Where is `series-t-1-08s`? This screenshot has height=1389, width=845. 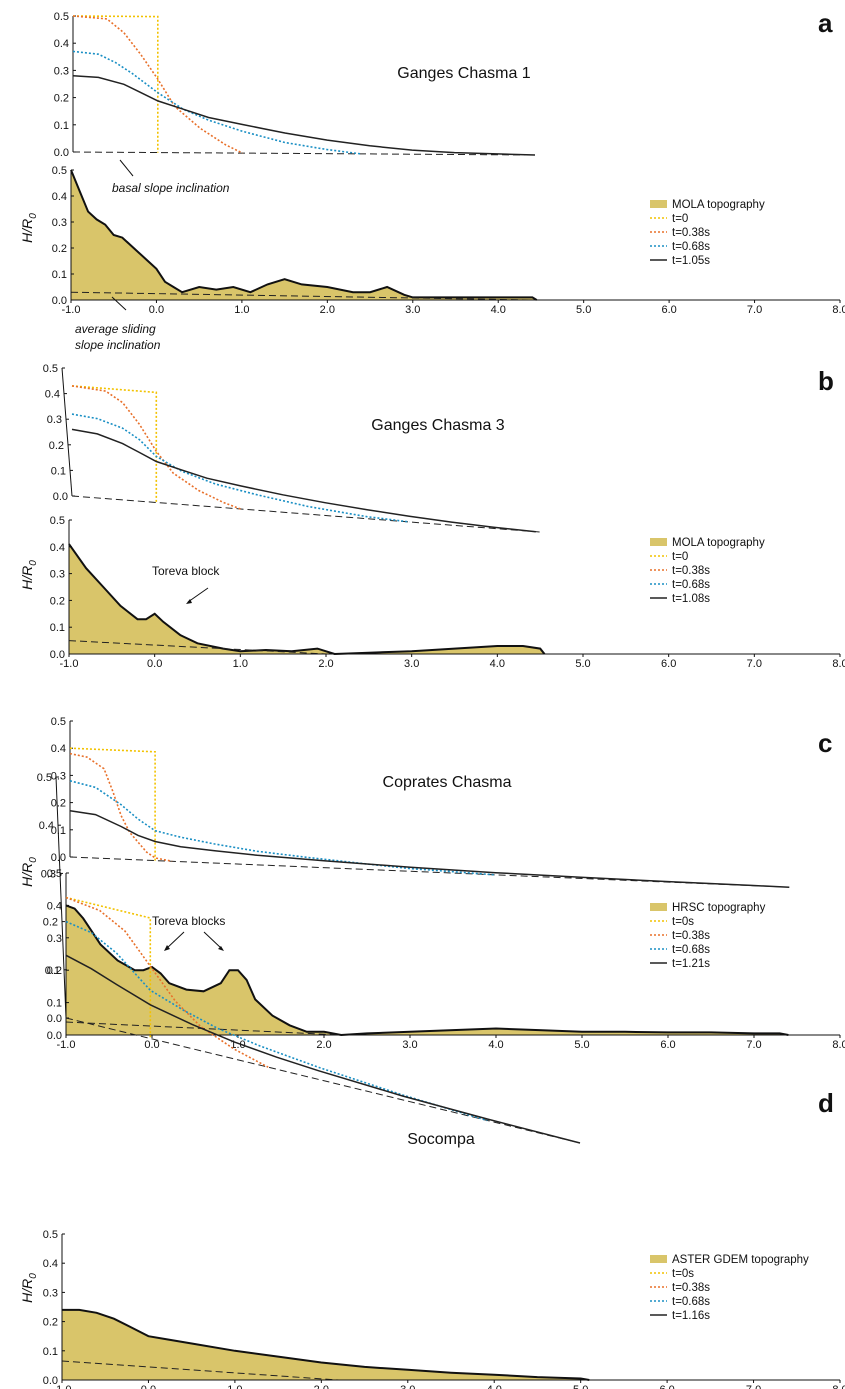
series-t-1-08s is located at coordinates (303, 480).